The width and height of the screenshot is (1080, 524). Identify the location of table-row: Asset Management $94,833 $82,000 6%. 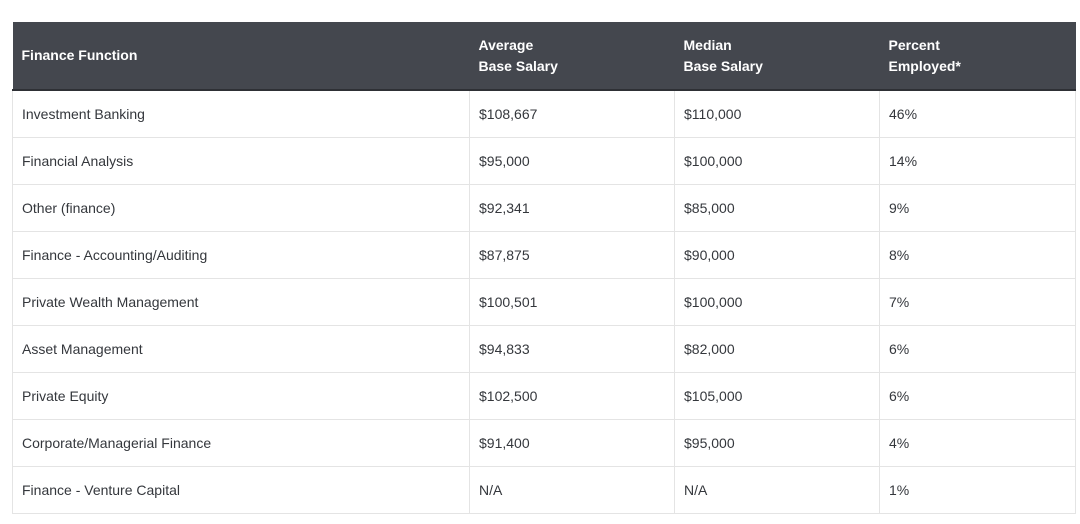
(544, 349).